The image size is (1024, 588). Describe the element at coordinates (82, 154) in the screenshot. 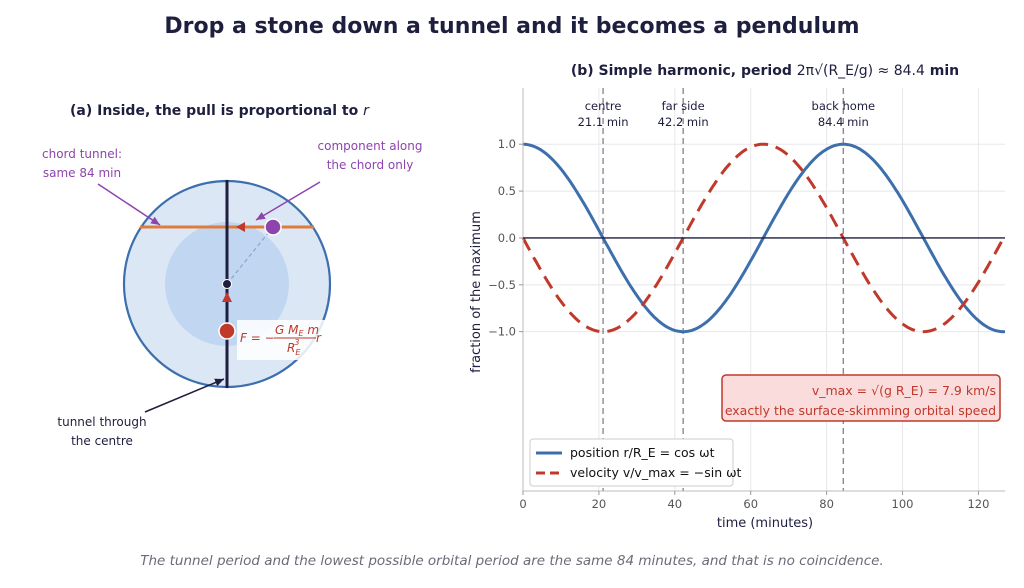

I see `chord-note-line1: chord tunnel:` at that location.